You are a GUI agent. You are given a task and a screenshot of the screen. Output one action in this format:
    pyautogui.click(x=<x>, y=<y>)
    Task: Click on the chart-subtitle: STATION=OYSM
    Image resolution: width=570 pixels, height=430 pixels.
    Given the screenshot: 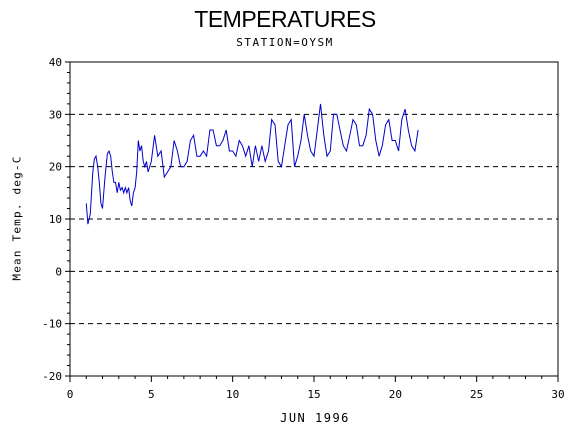 What is the action you would take?
    pyautogui.click(x=285, y=42)
    